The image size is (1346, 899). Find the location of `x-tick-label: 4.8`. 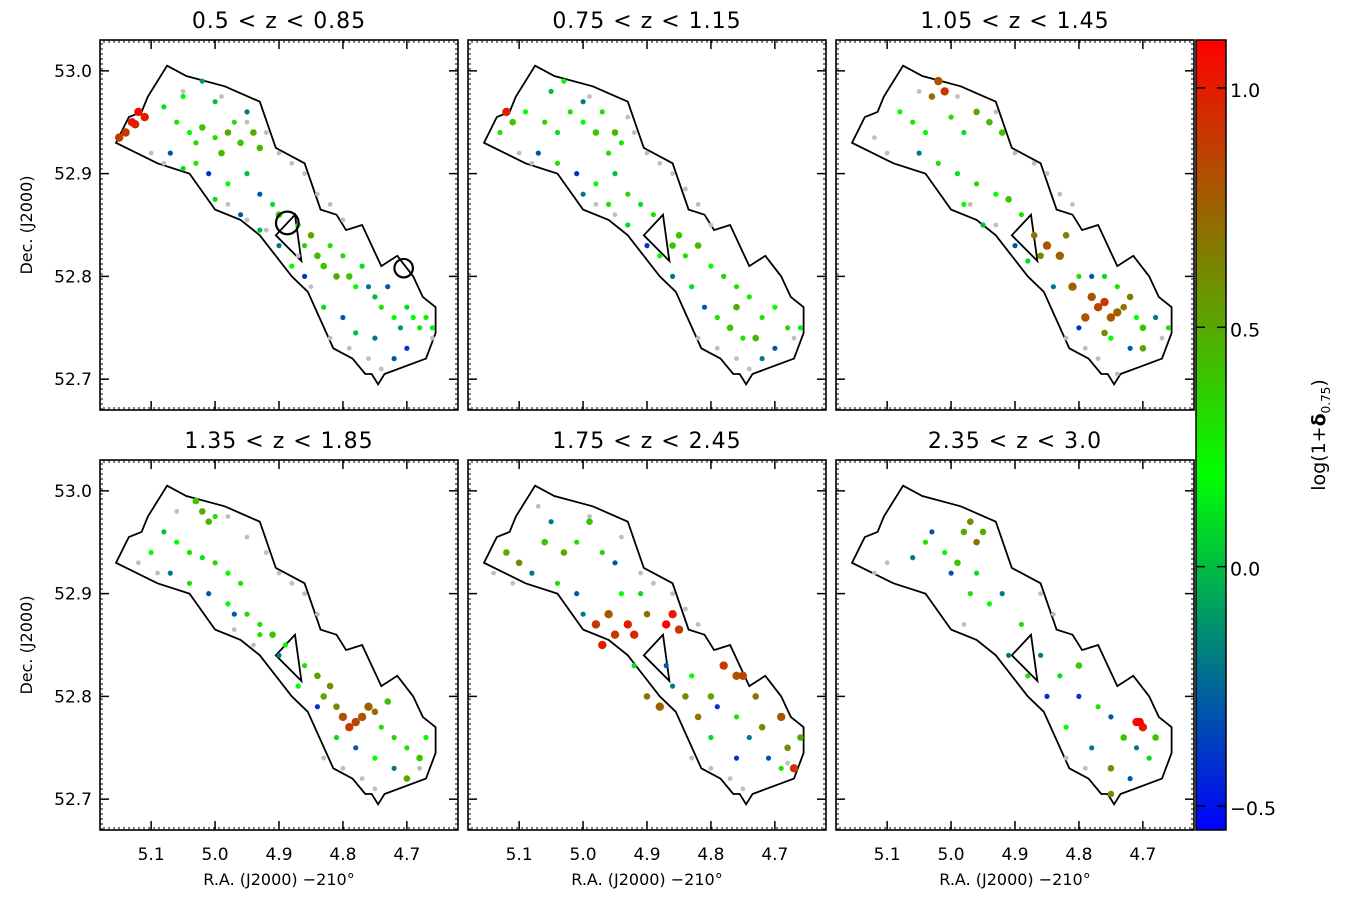

x-tick-label: 4.8 is located at coordinates (342, 855).